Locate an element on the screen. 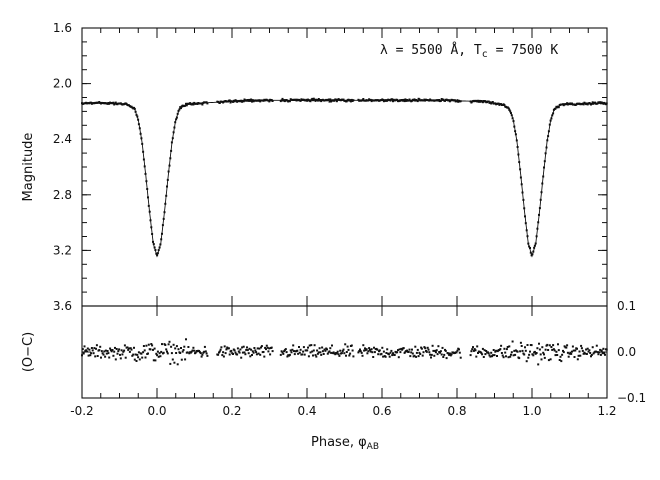 The width and height of the screenshot is (660, 480). x-axis-title-main: Phase, φ is located at coordinates (339, 442).